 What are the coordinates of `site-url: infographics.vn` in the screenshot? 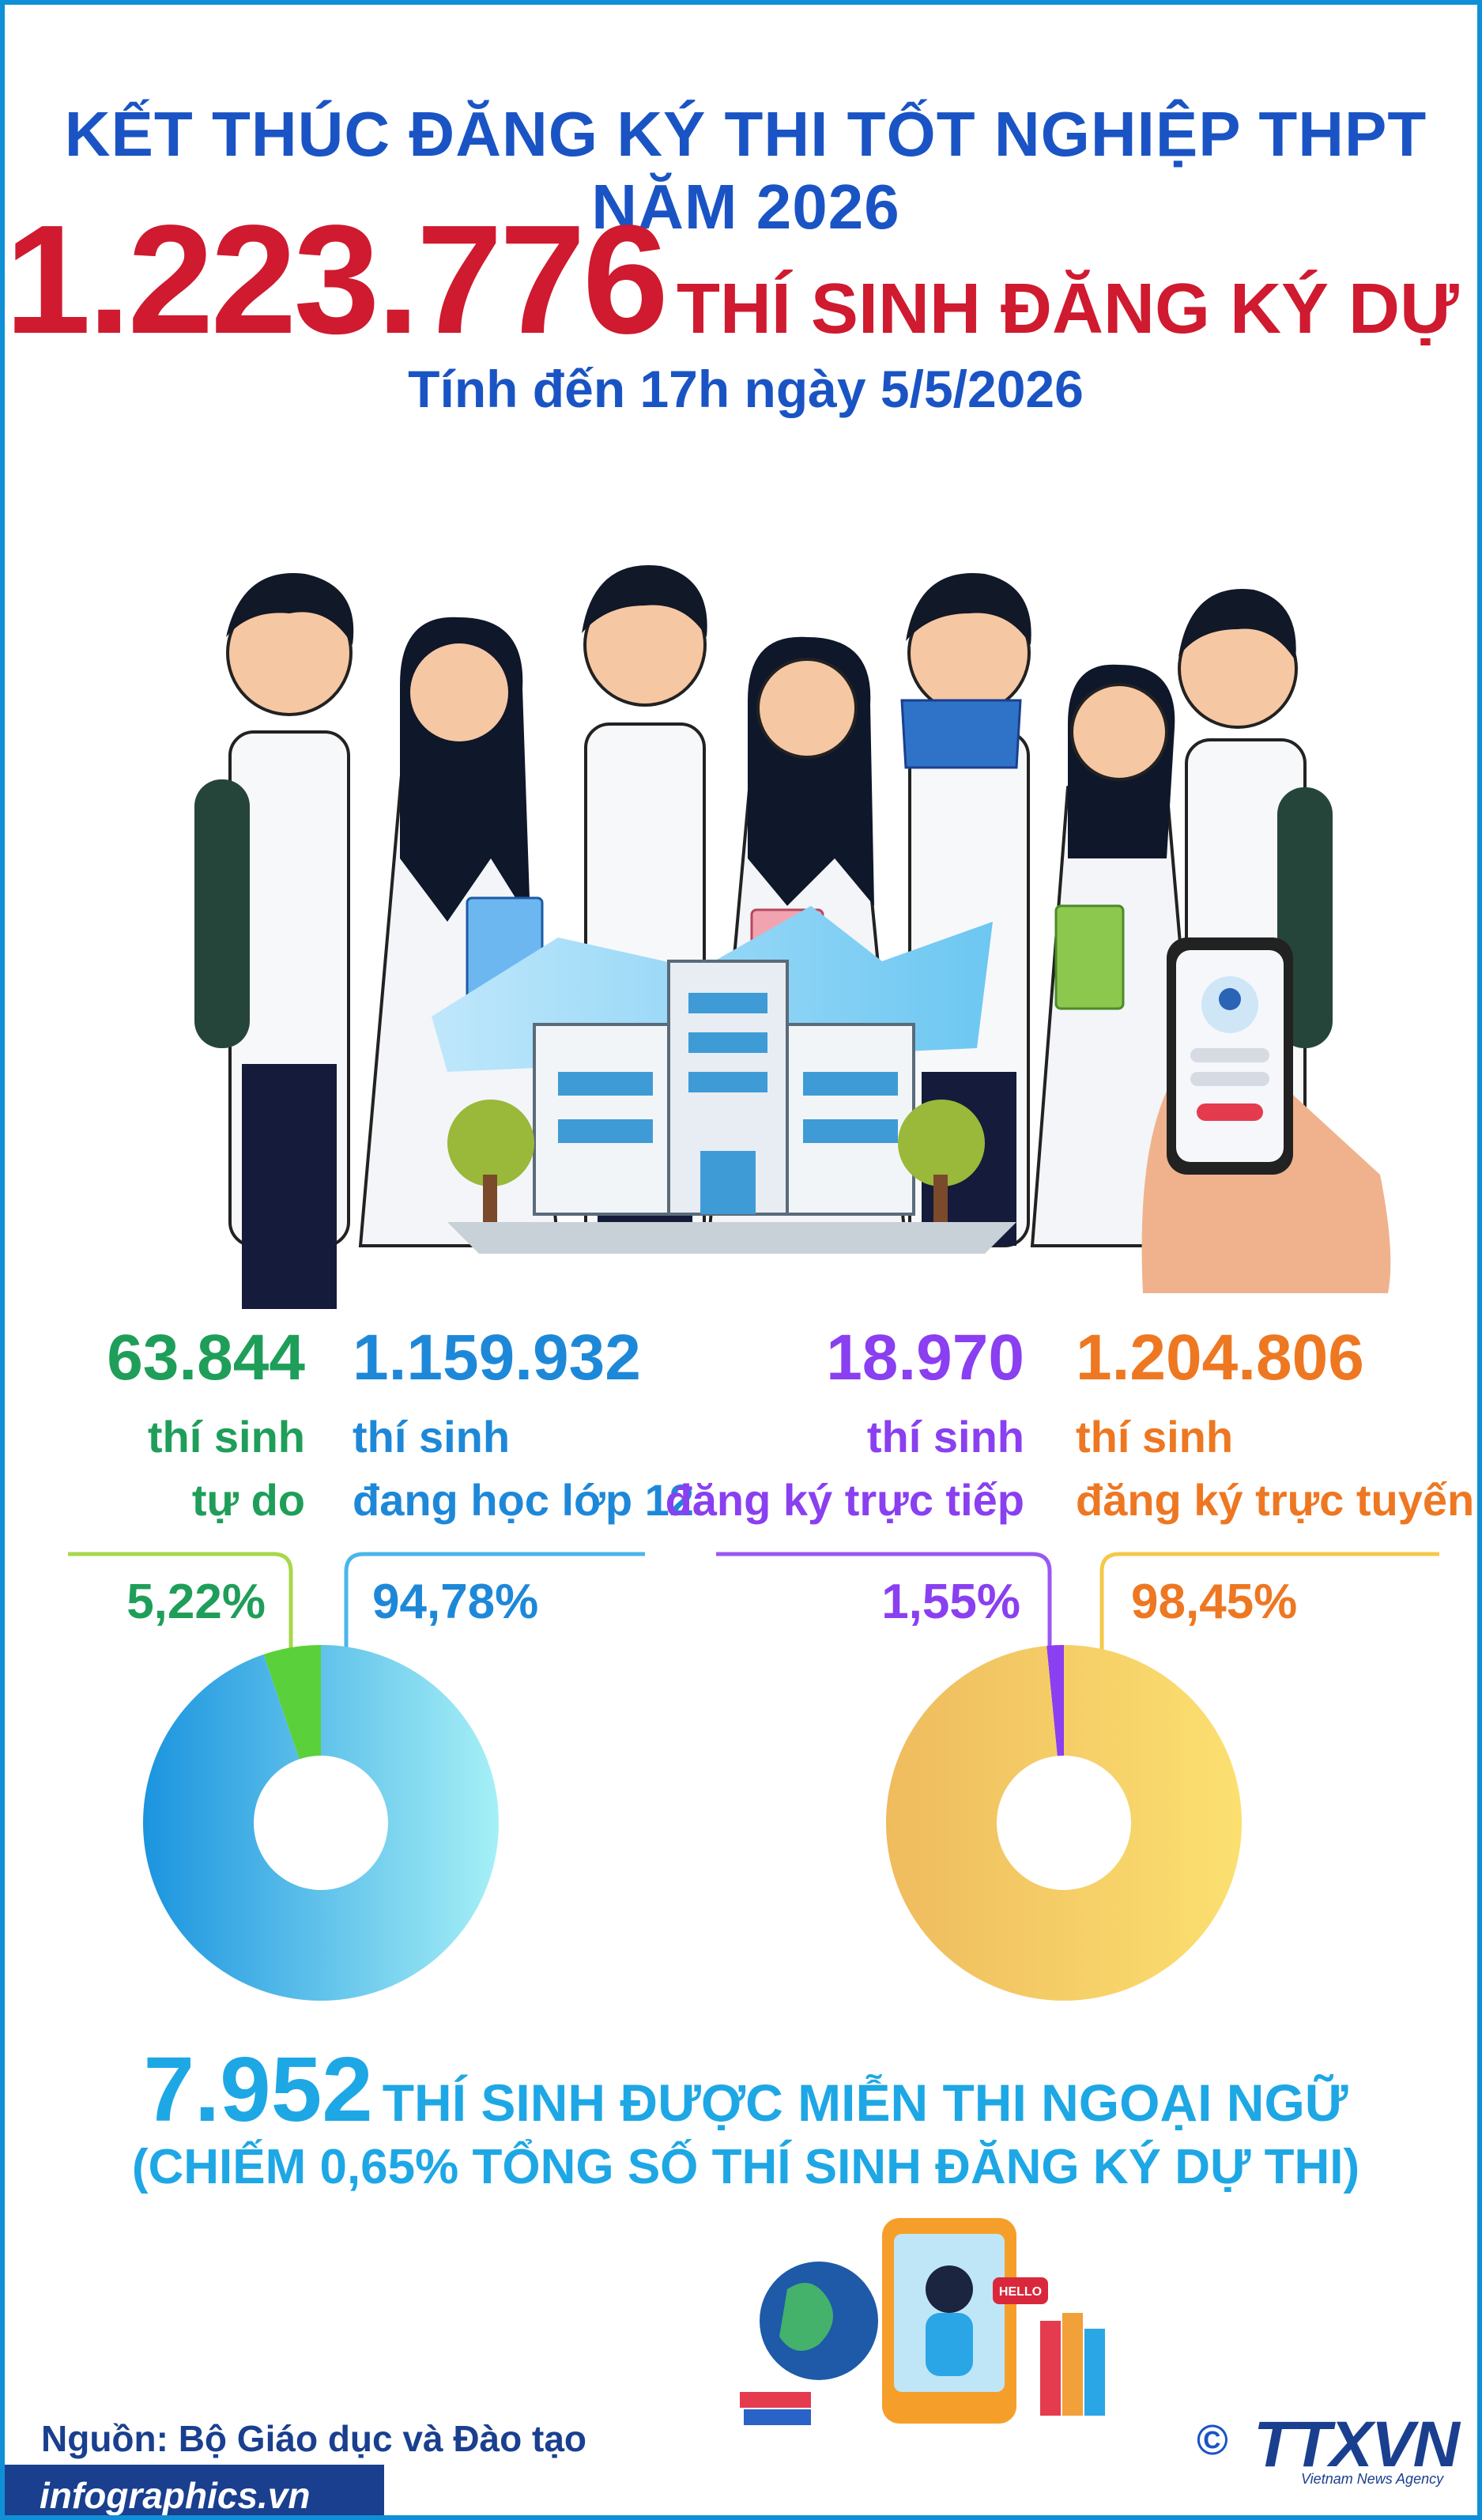 It's located at (175, 2495).